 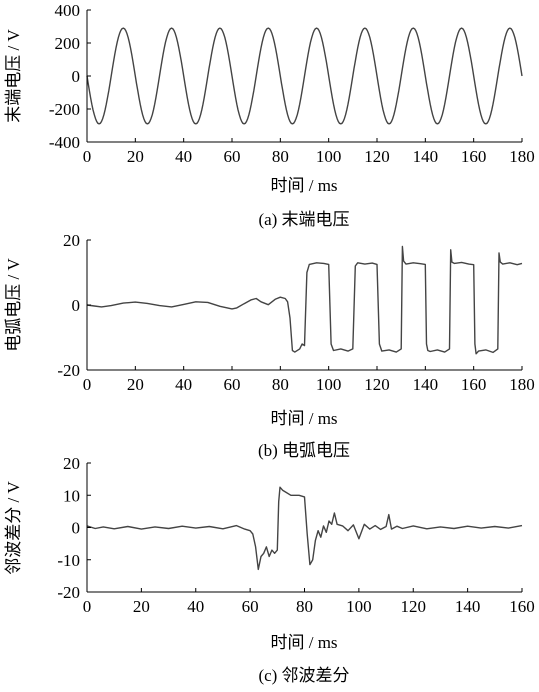 What do you see at coordinates (64, 142) in the screenshot?
I see `y-tick-label: -400` at bounding box center [64, 142].